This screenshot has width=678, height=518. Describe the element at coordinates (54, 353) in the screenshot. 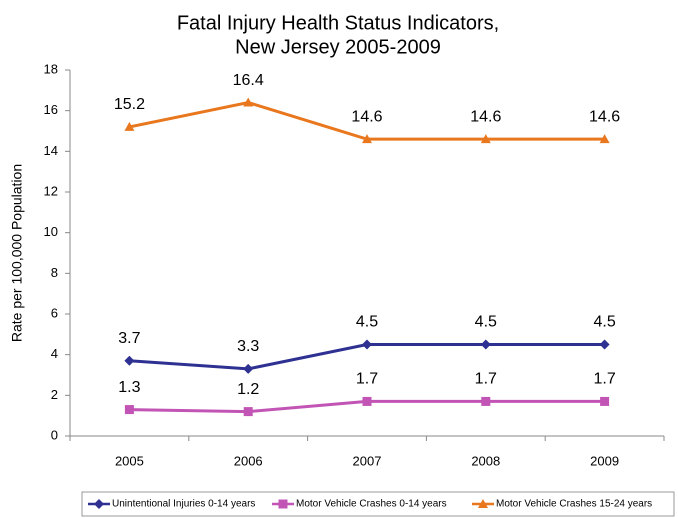

I see `y-tick-label: 4` at that location.